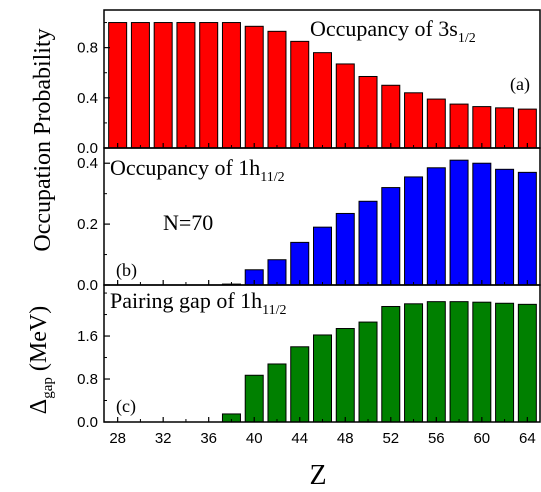  I want to click on x-tick-label: 40, so click(254, 438).